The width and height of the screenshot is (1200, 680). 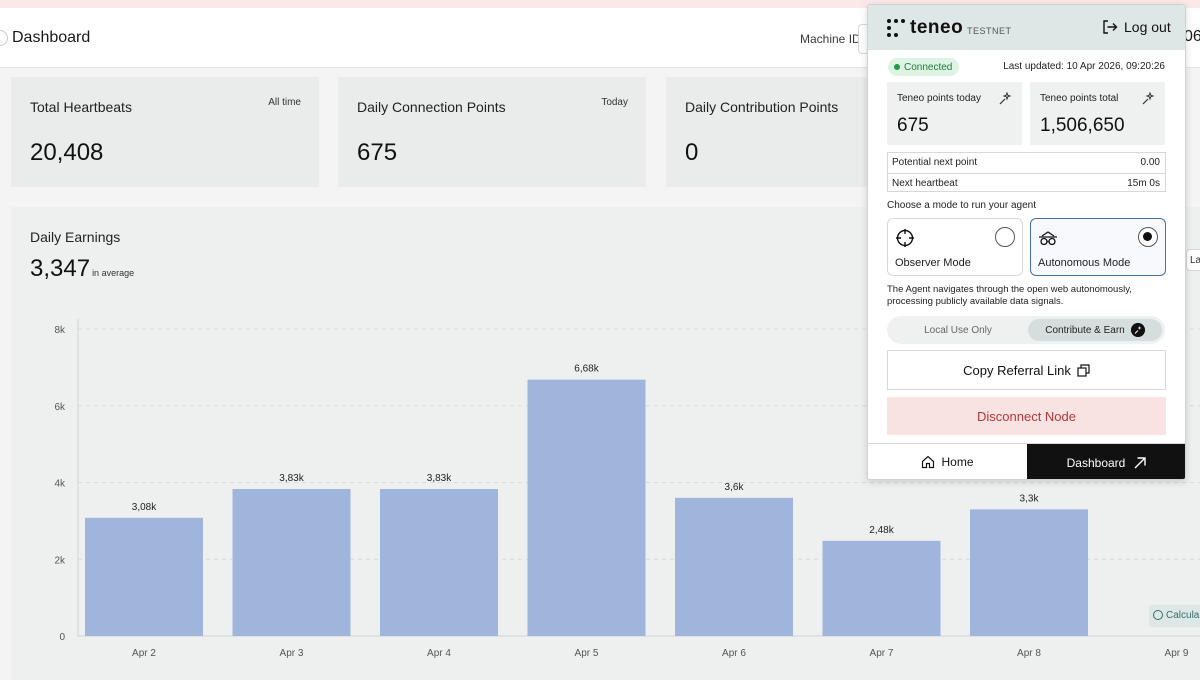 I want to click on copy-referral-link-button: Copy Referral Link, so click(x=1026, y=370).